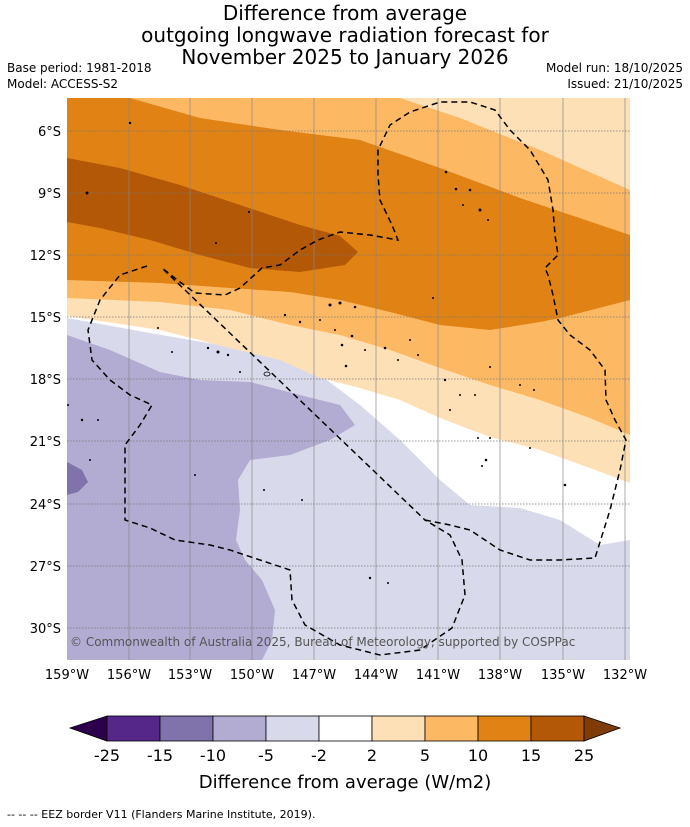 This screenshot has height=827, width=690. I want to click on colorbar-ticks: -25 -15 -10 -5 -2 2 5 10 15 25, so click(344, 755).